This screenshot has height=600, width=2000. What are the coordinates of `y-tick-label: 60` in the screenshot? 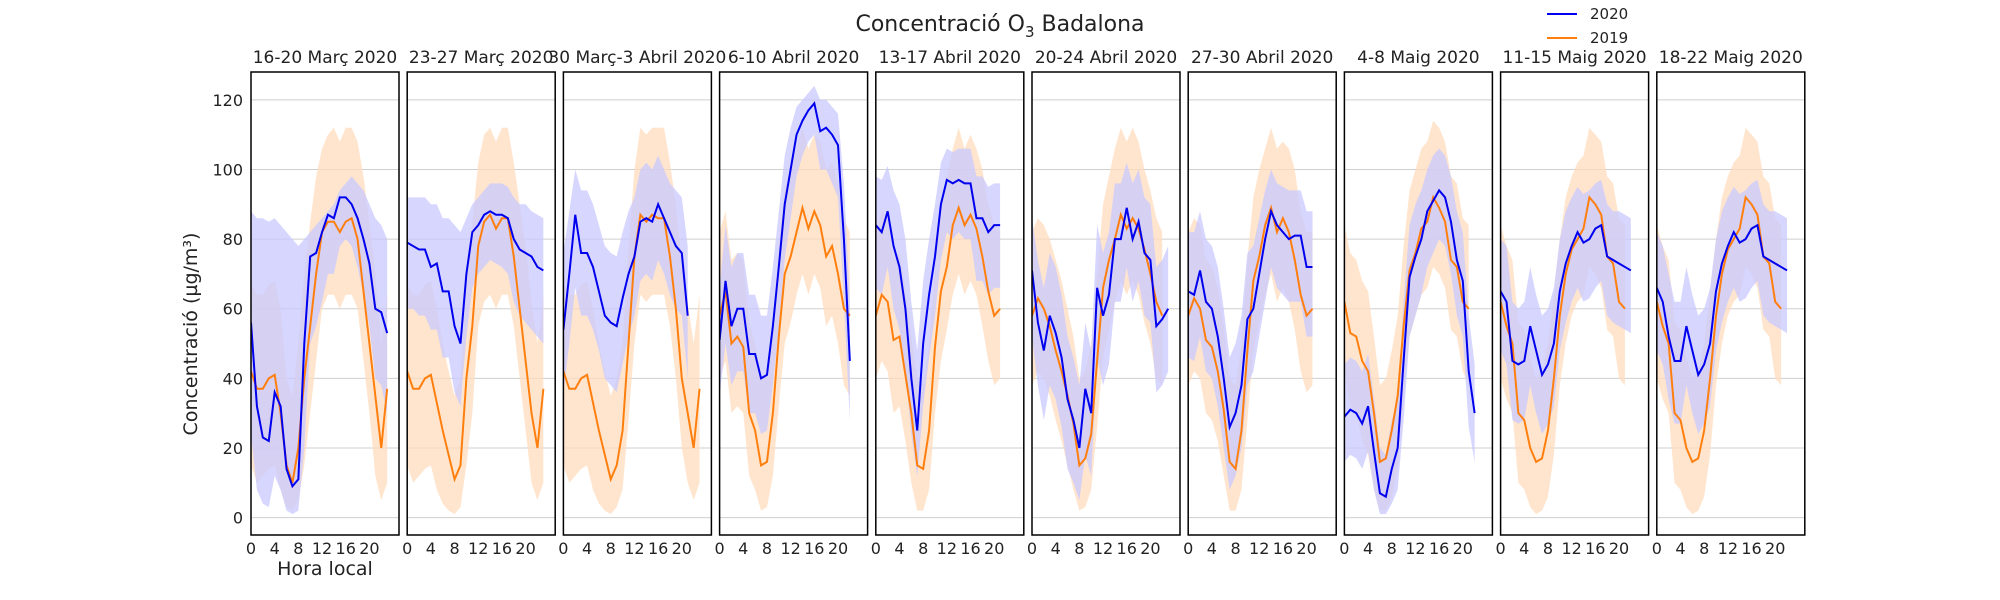 It's located at (233, 309).